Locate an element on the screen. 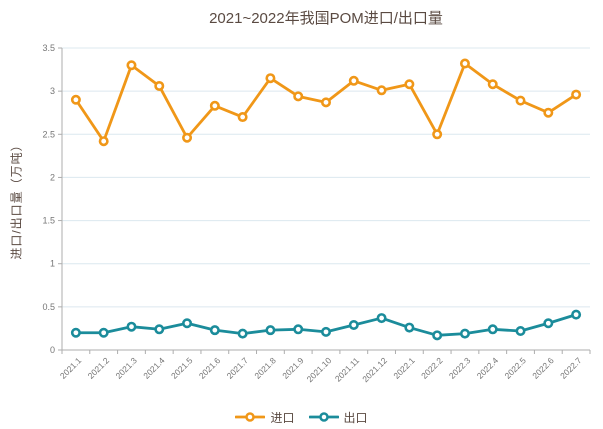 The image size is (603, 429). svg-text: 2022.1 is located at coordinates (404, 368).